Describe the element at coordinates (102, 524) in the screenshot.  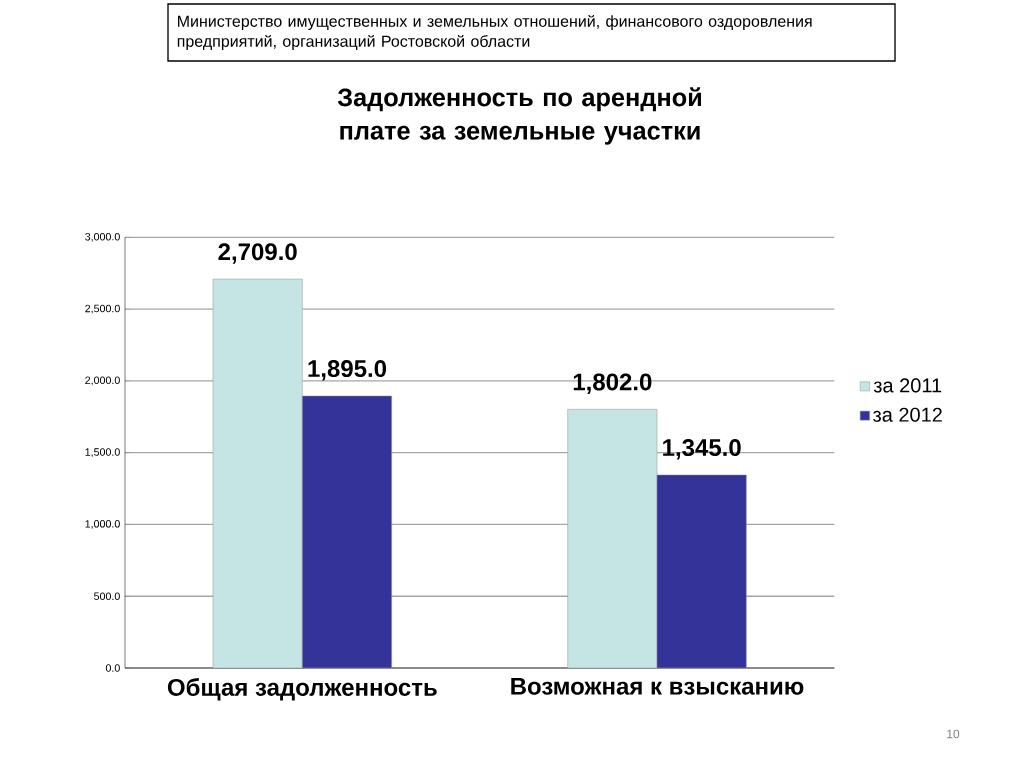
I see `y-tick-label: 1,000.0` at that location.